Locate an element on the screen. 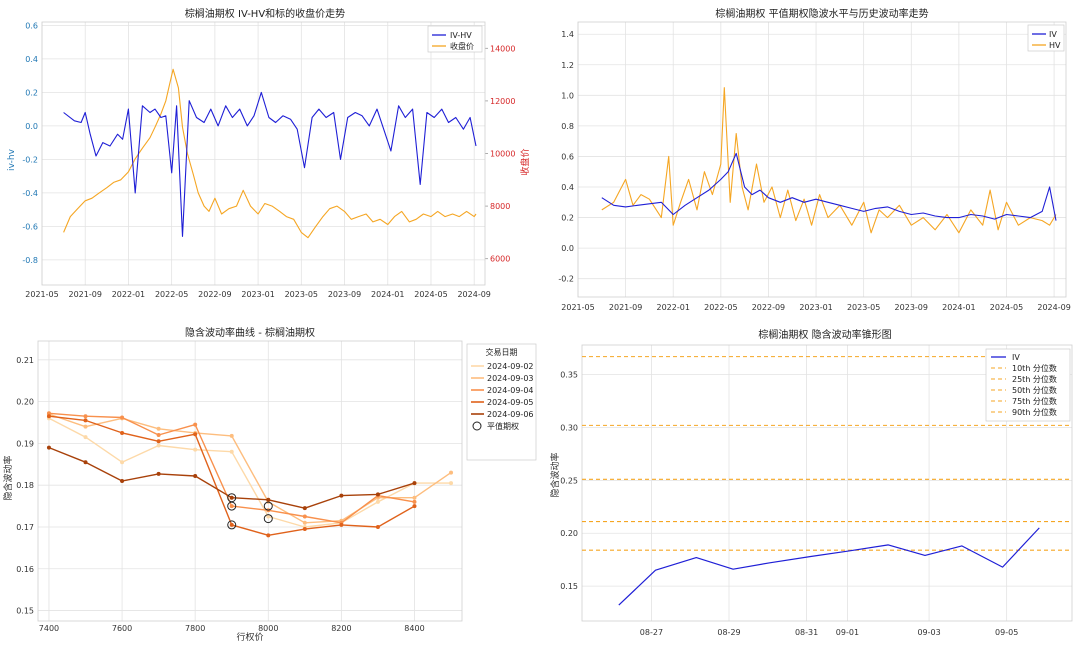  legend-label: 50th 分位数 is located at coordinates (1034, 390).